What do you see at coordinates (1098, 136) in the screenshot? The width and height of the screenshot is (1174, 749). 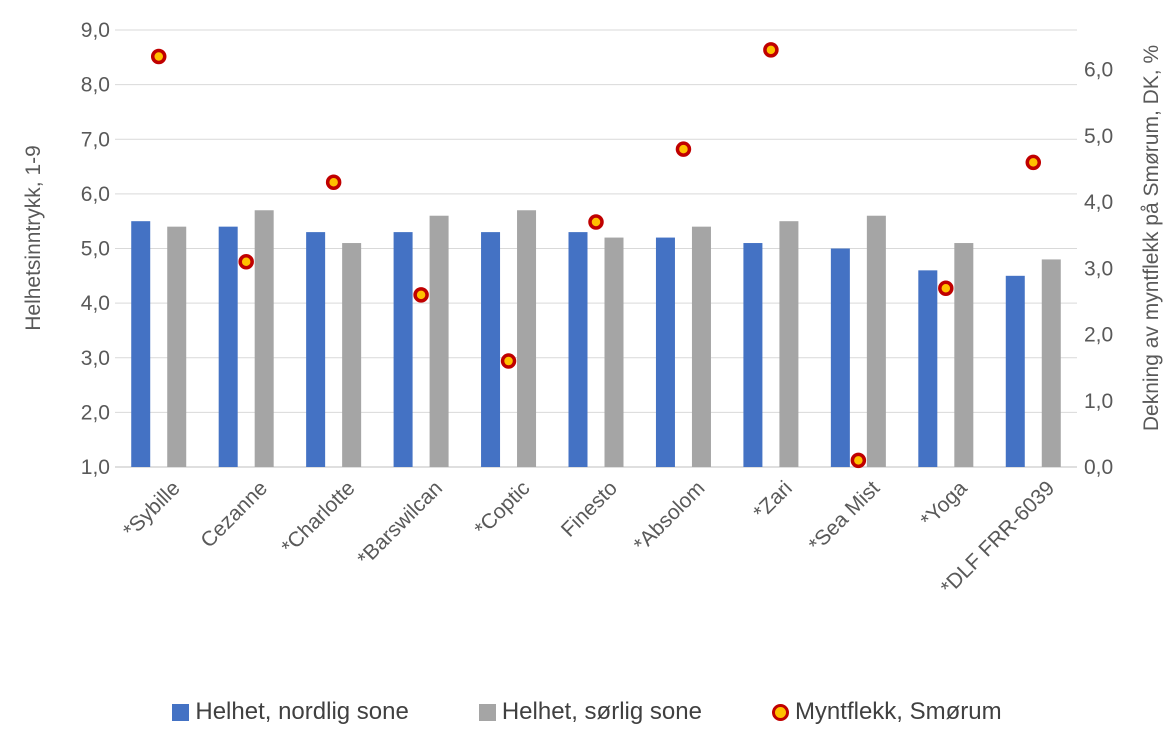 I see `right-tick-label: 5,0` at bounding box center [1098, 136].